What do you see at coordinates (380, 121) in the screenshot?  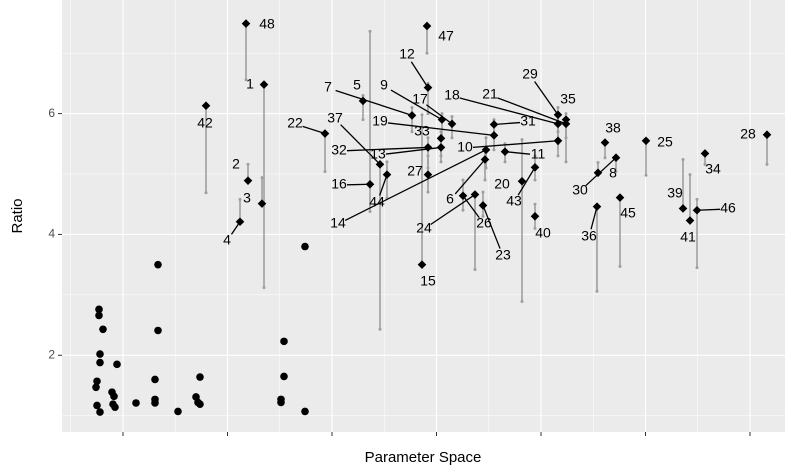 I see `point-label: 19` at bounding box center [380, 121].